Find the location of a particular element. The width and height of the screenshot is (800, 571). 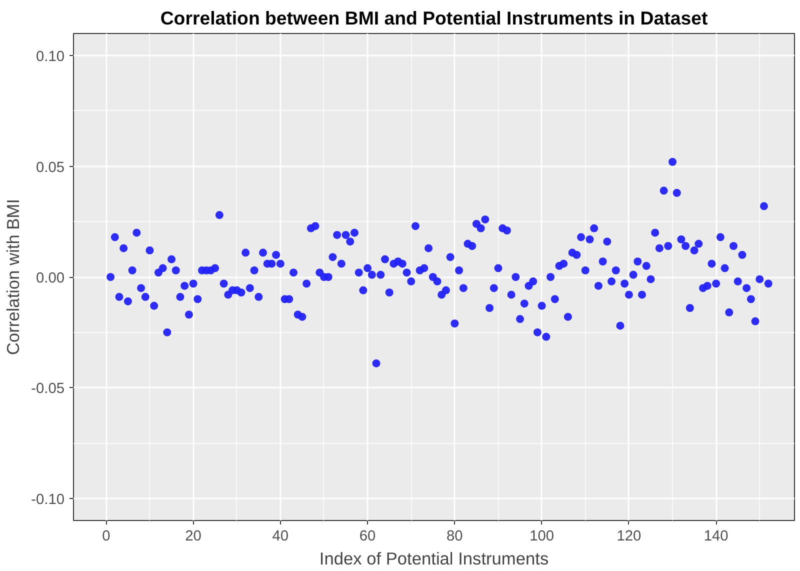

x-tick-label: 20 is located at coordinates (193, 536).